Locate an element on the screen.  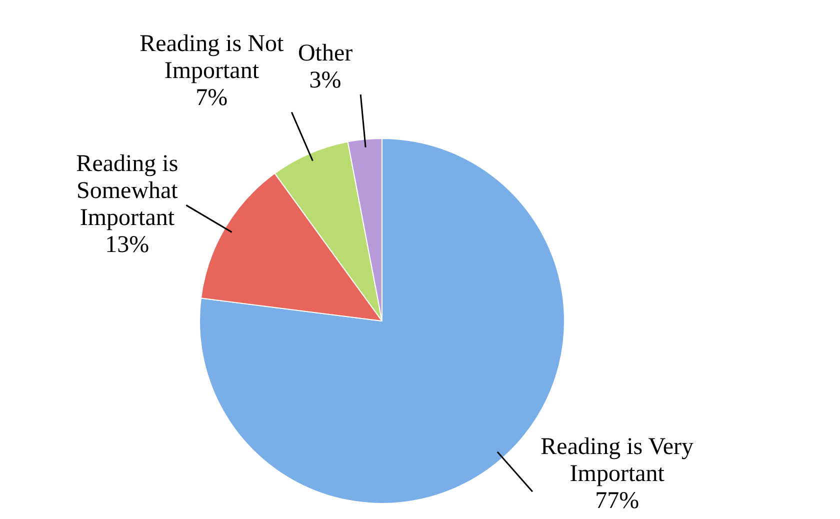
data-label: 13% is located at coordinates (127, 245).